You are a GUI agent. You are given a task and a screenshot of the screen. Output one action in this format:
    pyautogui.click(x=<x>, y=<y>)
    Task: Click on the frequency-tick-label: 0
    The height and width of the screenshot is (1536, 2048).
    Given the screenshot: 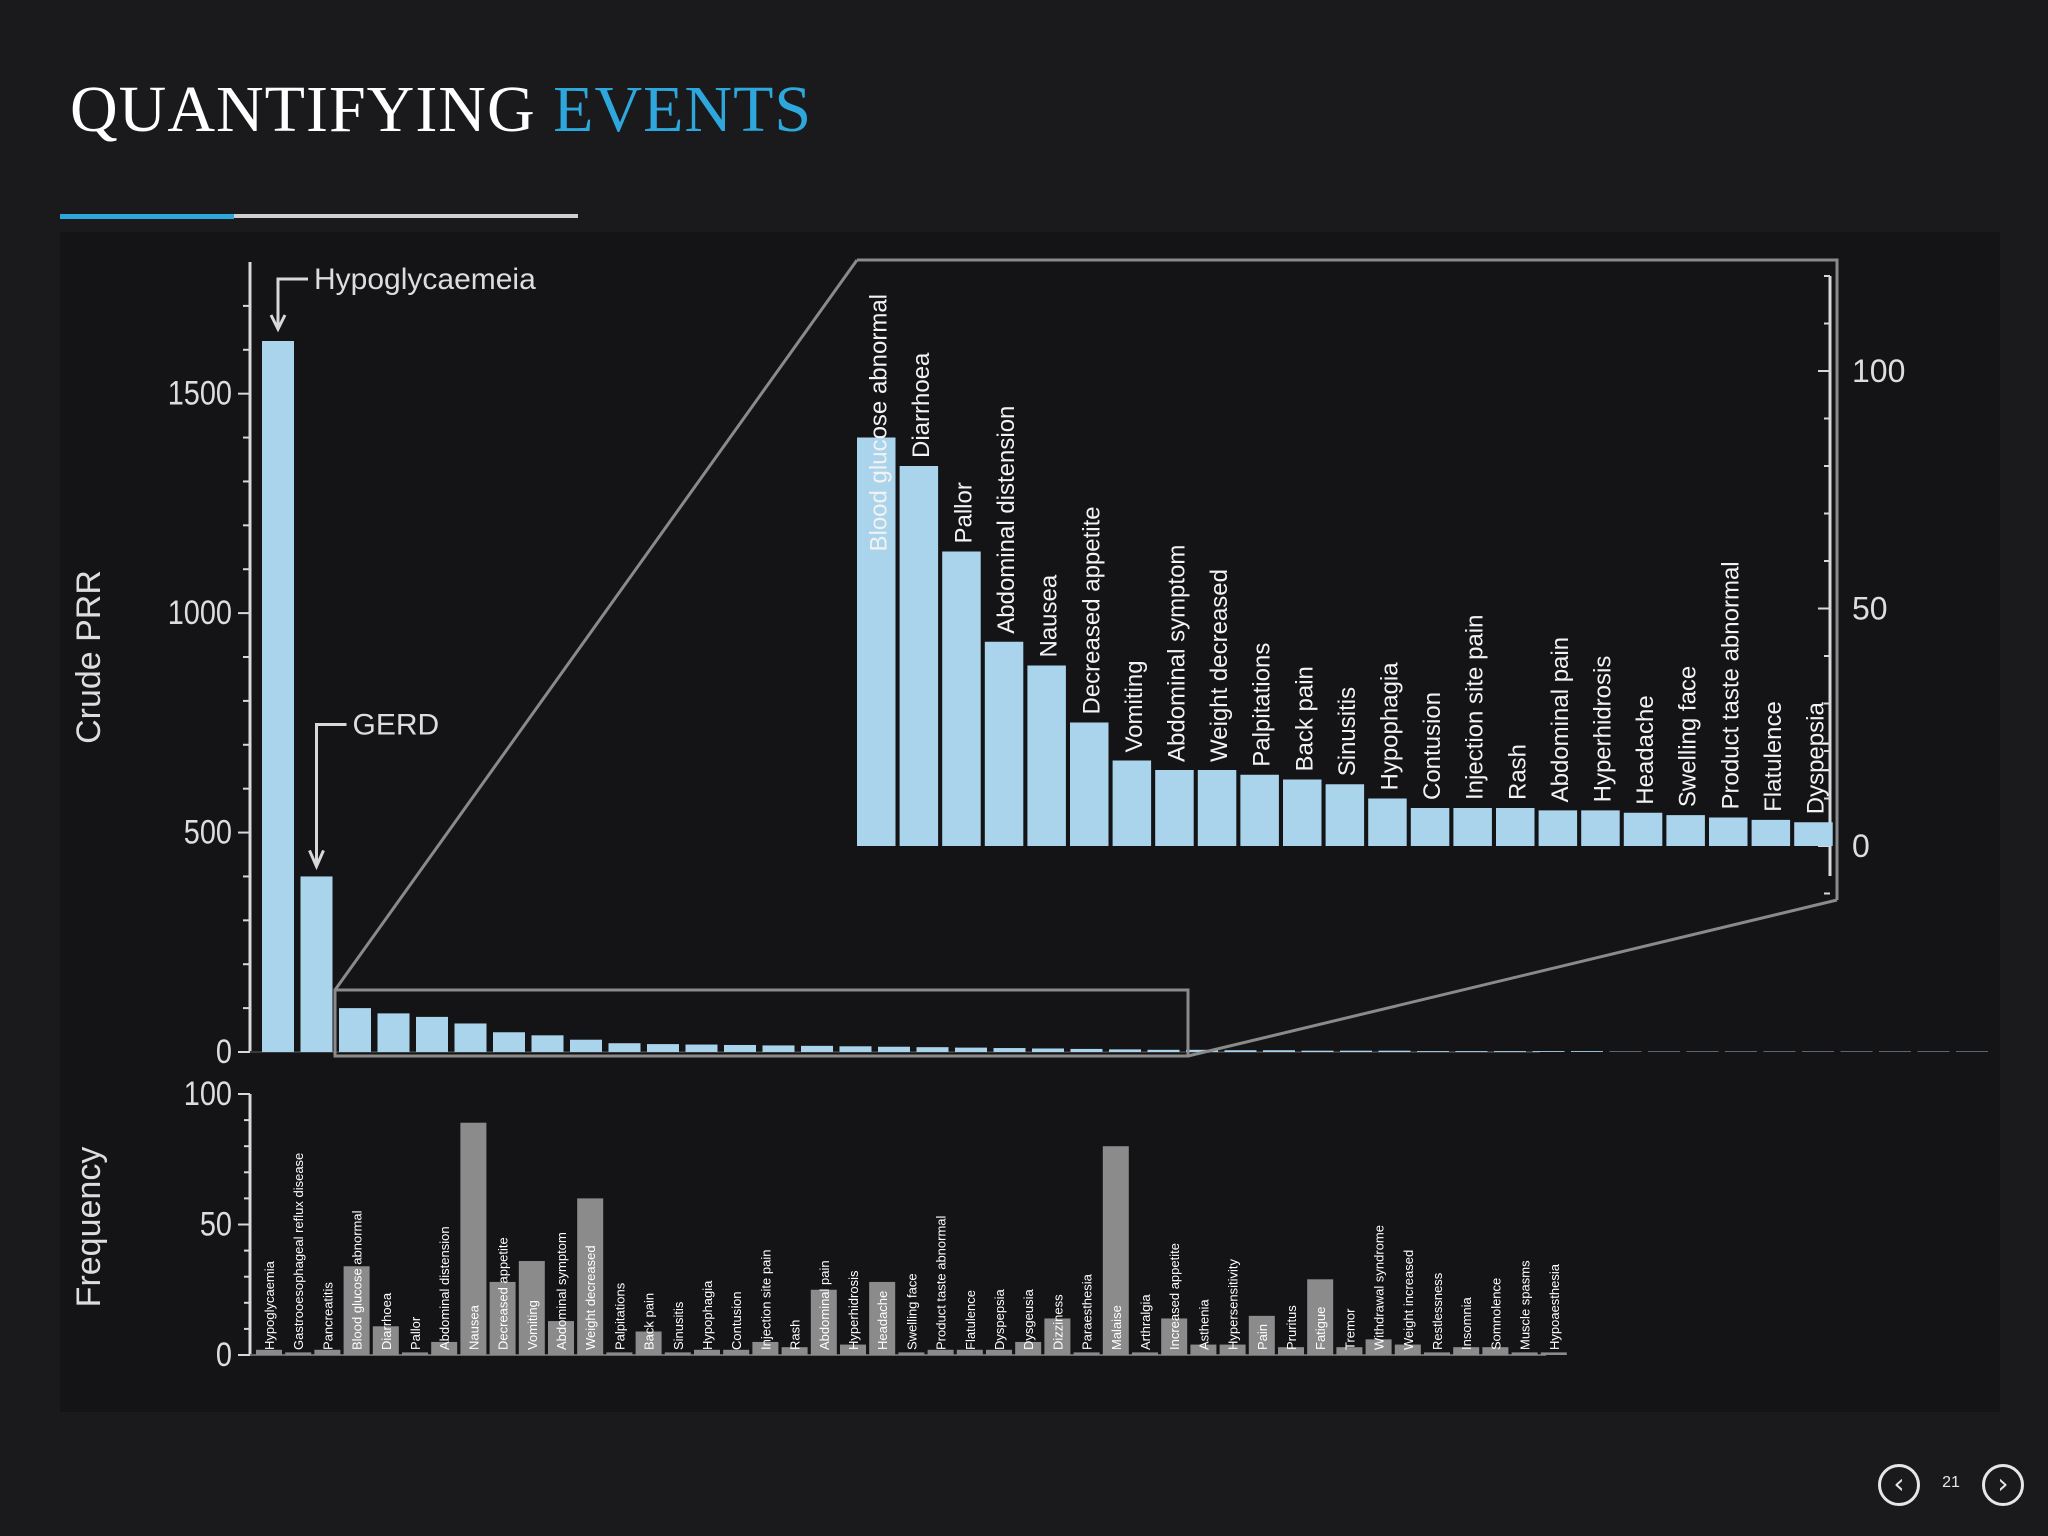 What is the action you would take?
    pyautogui.click(x=224, y=1354)
    